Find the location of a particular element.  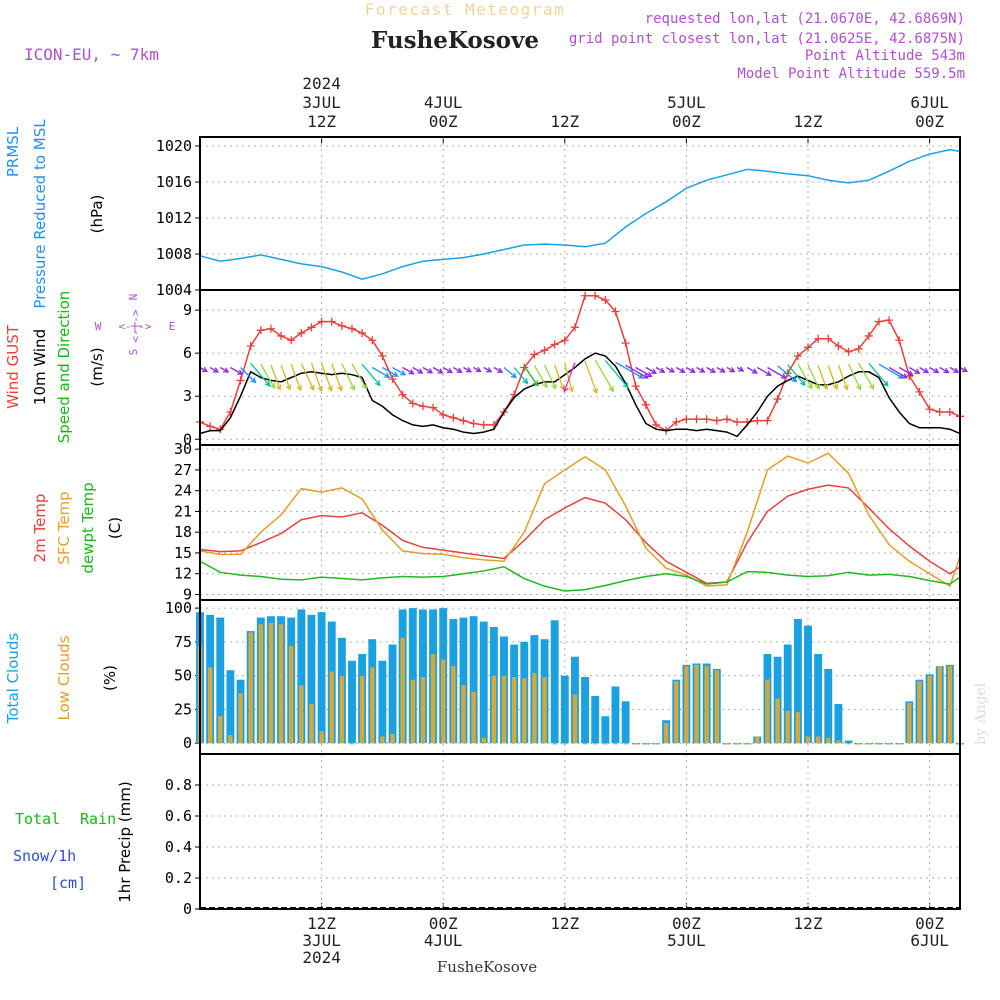

compass-e: E is located at coordinates (172, 326).